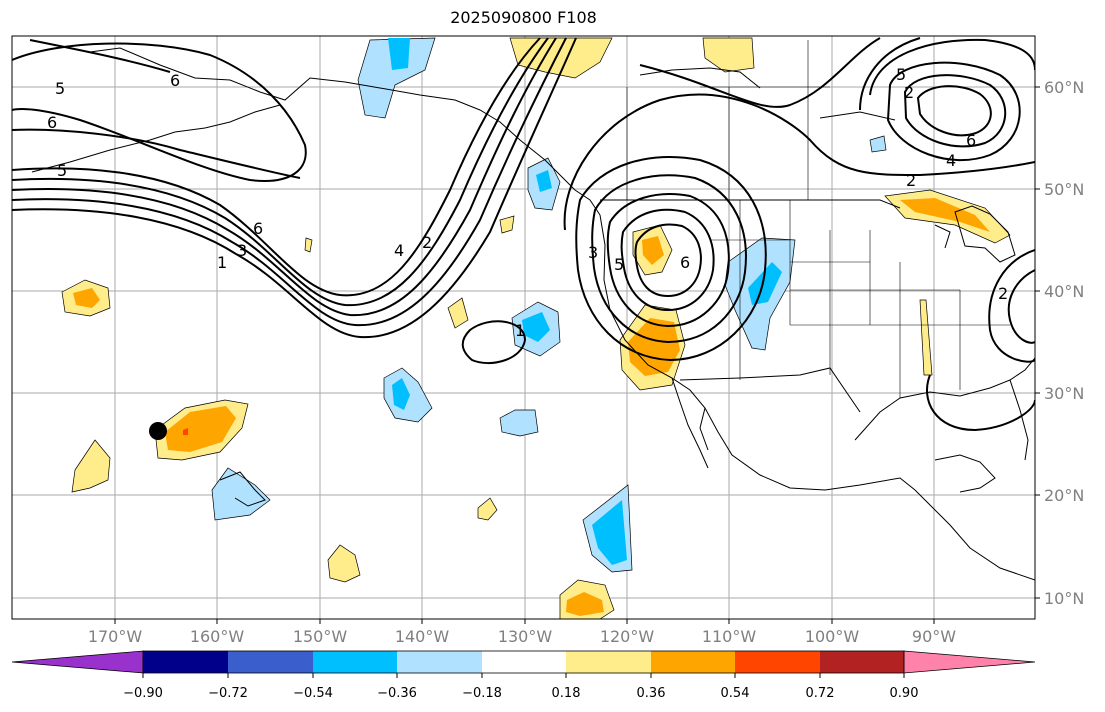 The image size is (1105, 712). What do you see at coordinates (217, 636) in the screenshot?
I see `lon-label: 160°W` at bounding box center [217, 636].